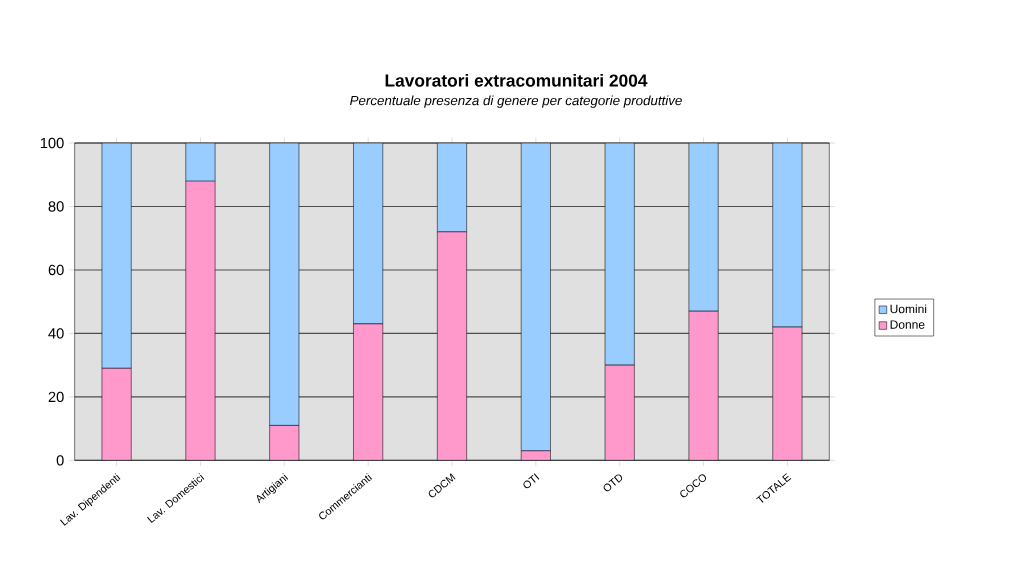  Describe the element at coordinates (907, 324) in the screenshot. I see `legend-label: Donne` at that location.